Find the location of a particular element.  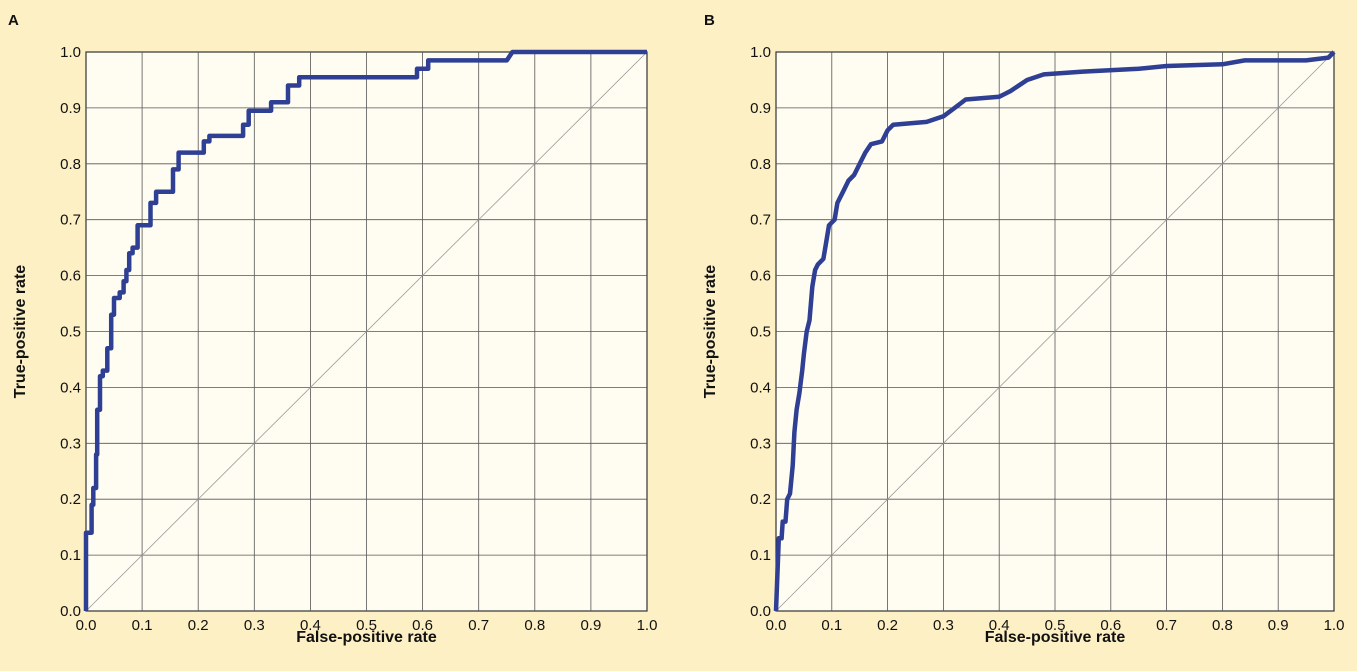

panel-letter: B is located at coordinates (709, 20).